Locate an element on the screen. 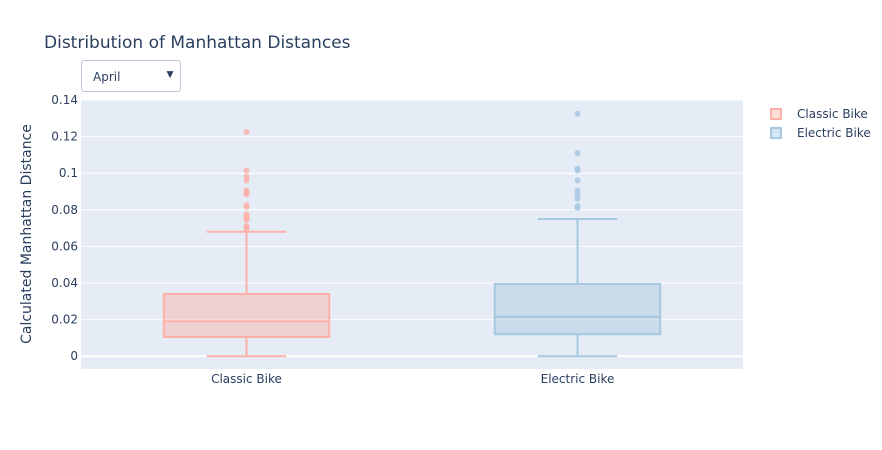 The image size is (882, 450). chart-title: Distribution of Manhattan Distances is located at coordinates (197, 43).